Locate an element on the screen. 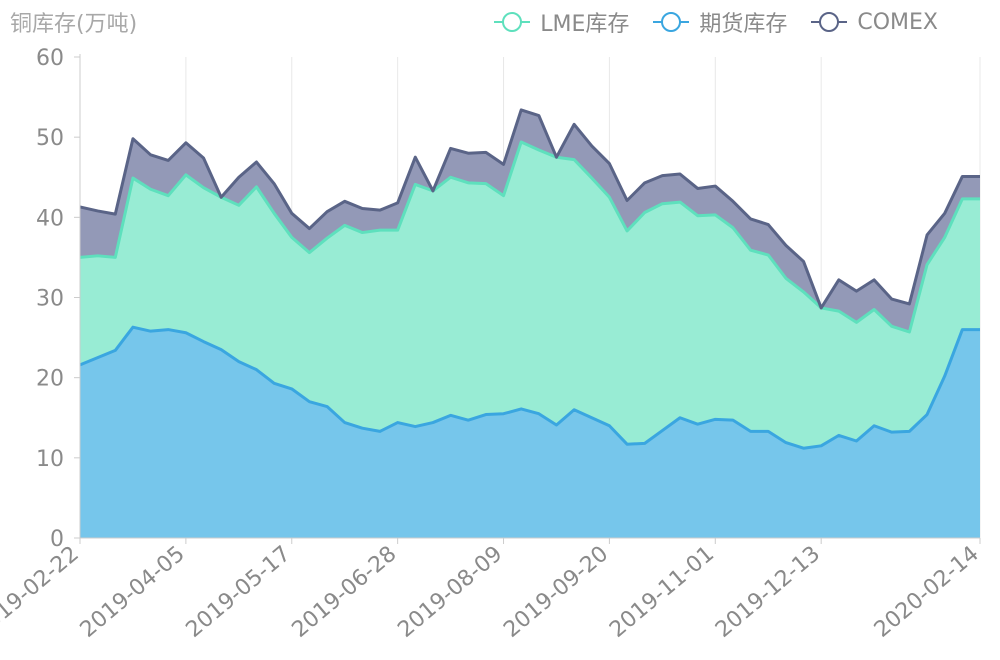  chart-title: 铜库存(万吨) is located at coordinates (74, 24).